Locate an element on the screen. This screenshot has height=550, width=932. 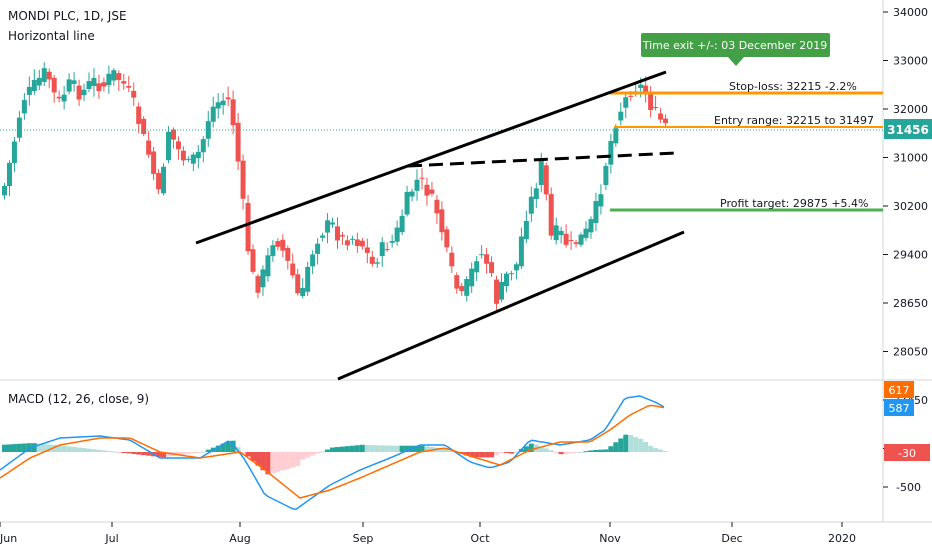
signal-line is located at coordinates (332, 451).